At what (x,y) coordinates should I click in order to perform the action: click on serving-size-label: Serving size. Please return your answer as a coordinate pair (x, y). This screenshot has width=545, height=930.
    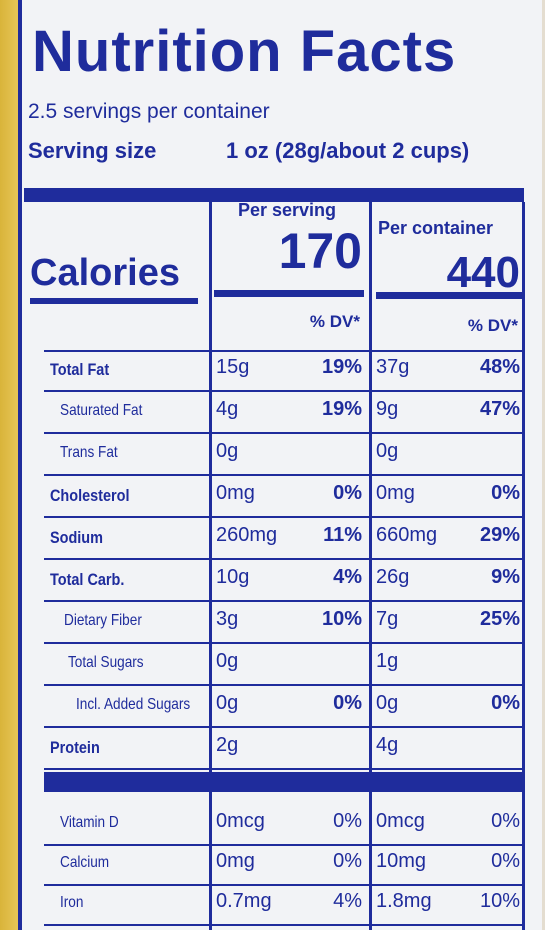
    Looking at the image, I should click on (92, 150).